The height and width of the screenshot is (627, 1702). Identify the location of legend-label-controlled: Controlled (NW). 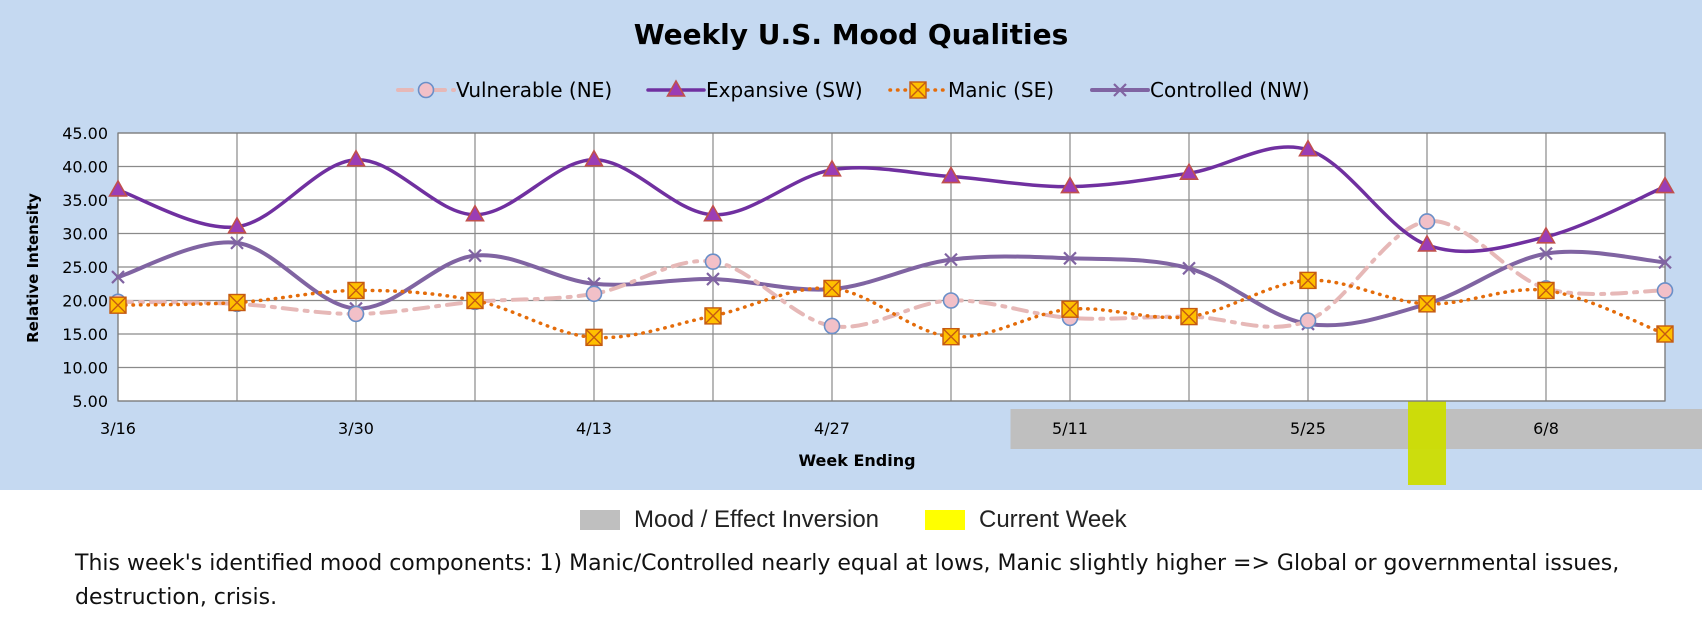
(1230, 90).